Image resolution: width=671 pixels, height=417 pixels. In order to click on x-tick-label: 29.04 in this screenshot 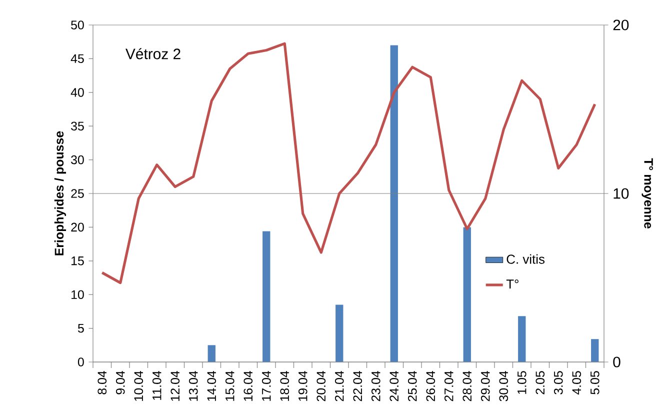, I will do `click(485, 386)`.